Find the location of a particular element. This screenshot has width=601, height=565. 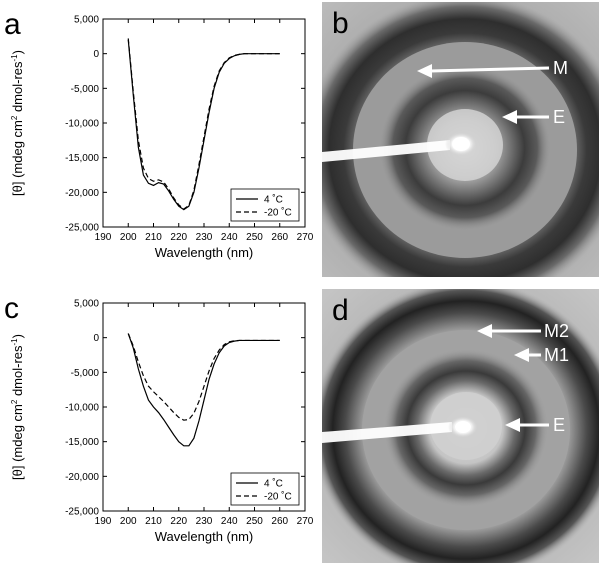

y-tick-label-c-3: -10,000 is located at coordinates (82, 408).